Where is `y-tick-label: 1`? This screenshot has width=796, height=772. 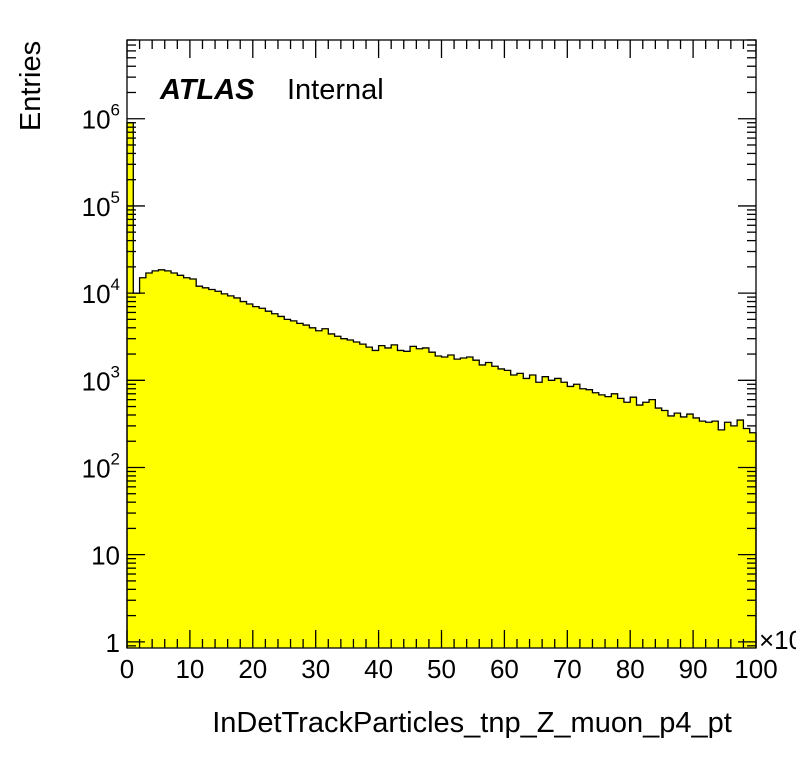 y-tick-label: 1 is located at coordinates (113, 643).